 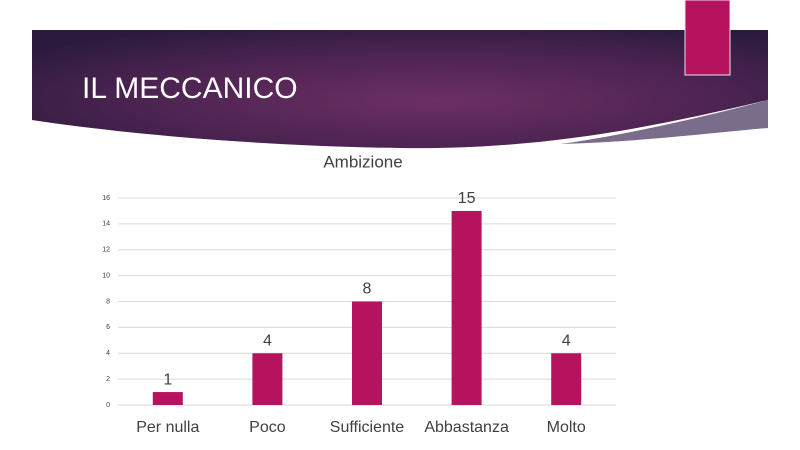 I want to click on x-tick-label: Molto, so click(x=566, y=427).